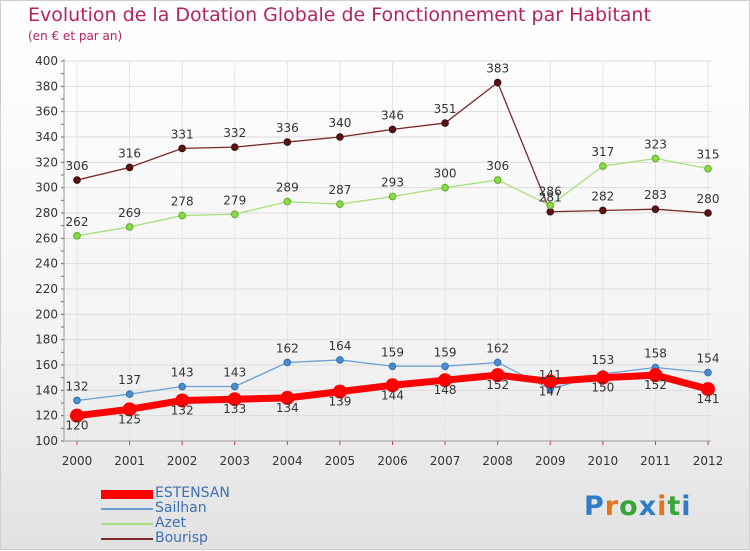  I want to click on data-label-azet: 300, so click(445, 174).